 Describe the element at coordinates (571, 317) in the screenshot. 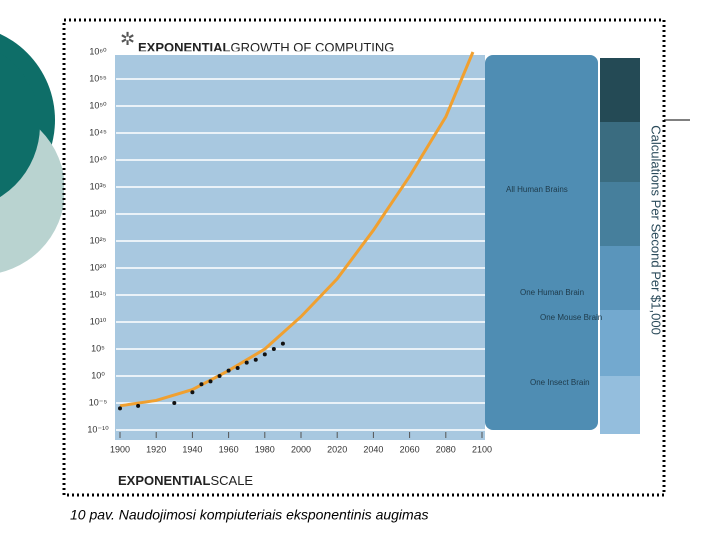

I see `annotation: One Mouse Brain` at that location.